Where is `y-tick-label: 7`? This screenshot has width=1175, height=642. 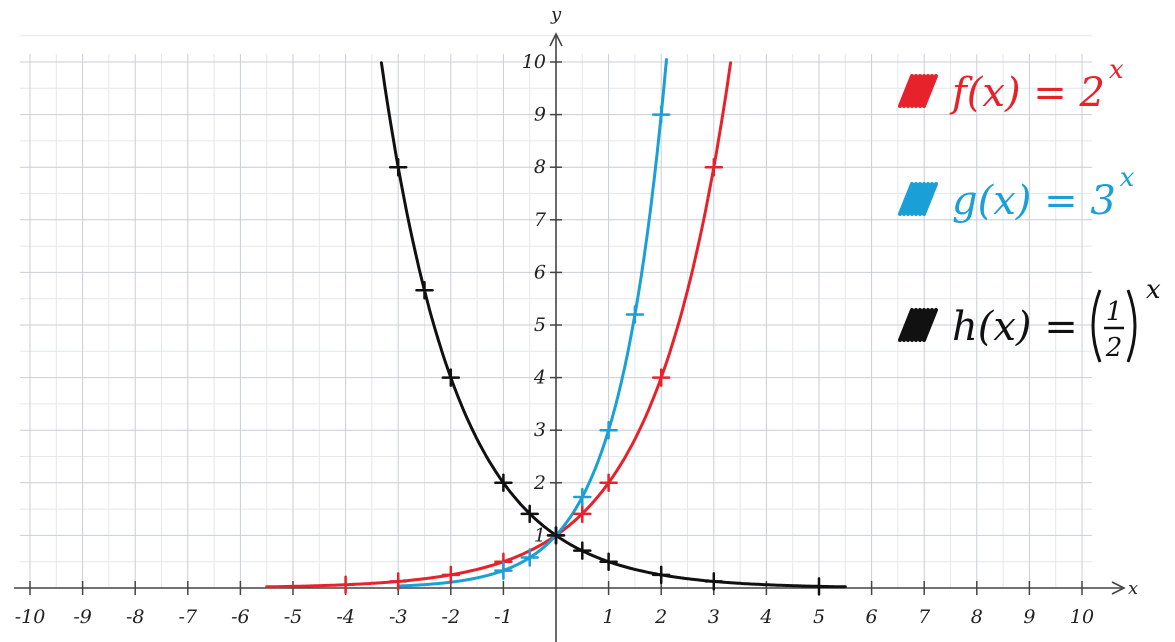 y-tick-label: 7 is located at coordinates (540, 220).